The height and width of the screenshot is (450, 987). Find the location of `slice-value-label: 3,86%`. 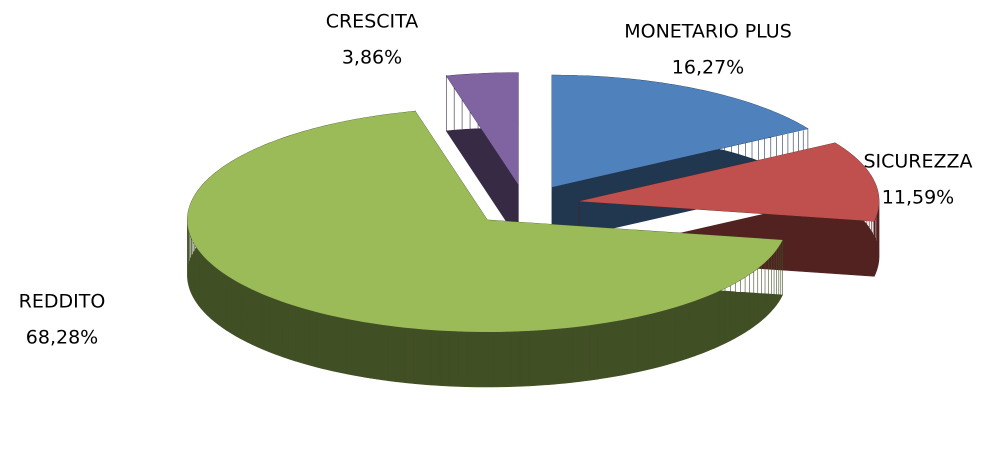

slice-value-label: 3,86% is located at coordinates (372, 58).